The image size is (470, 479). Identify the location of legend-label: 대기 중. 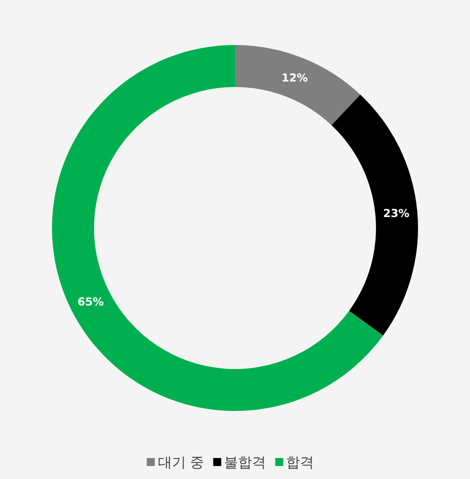
(181, 463).